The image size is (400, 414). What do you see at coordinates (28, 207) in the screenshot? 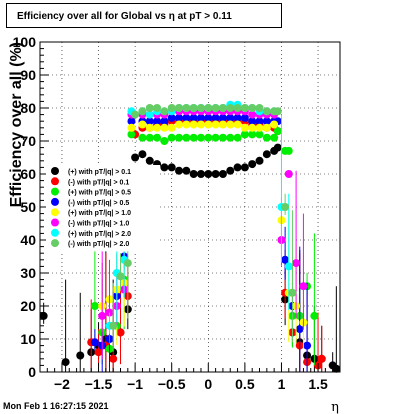
I see `y-tick-label: 50` at bounding box center [28, 207].